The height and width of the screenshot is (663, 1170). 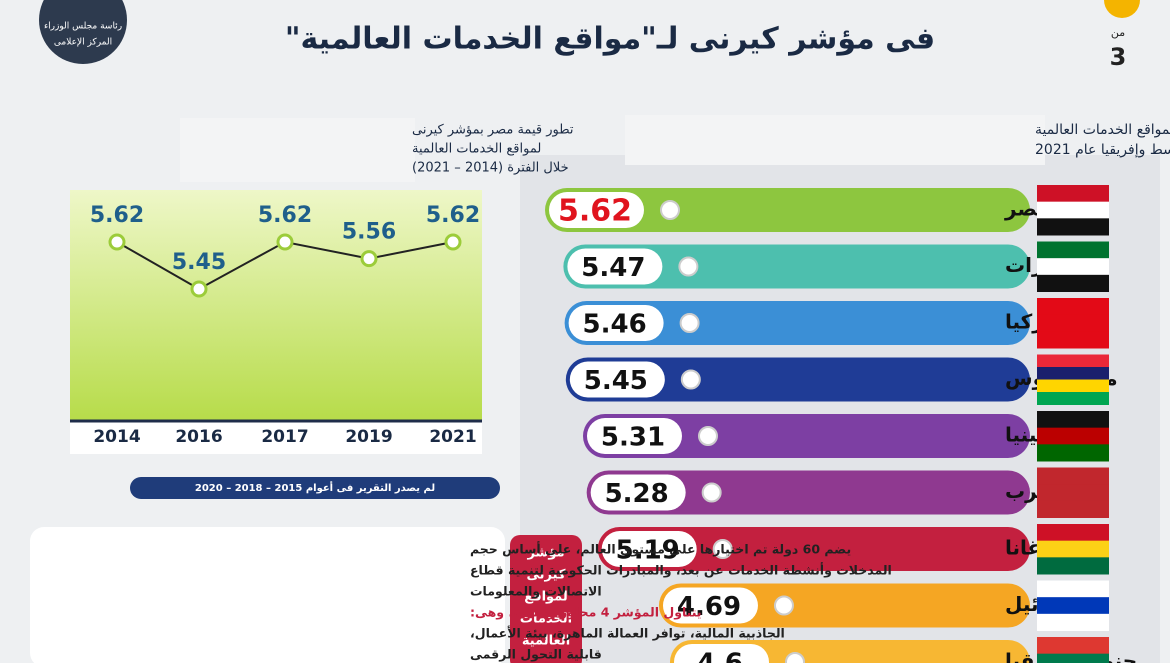 I want to click on x-tick-label: 2016, so click(x=198, y=437).